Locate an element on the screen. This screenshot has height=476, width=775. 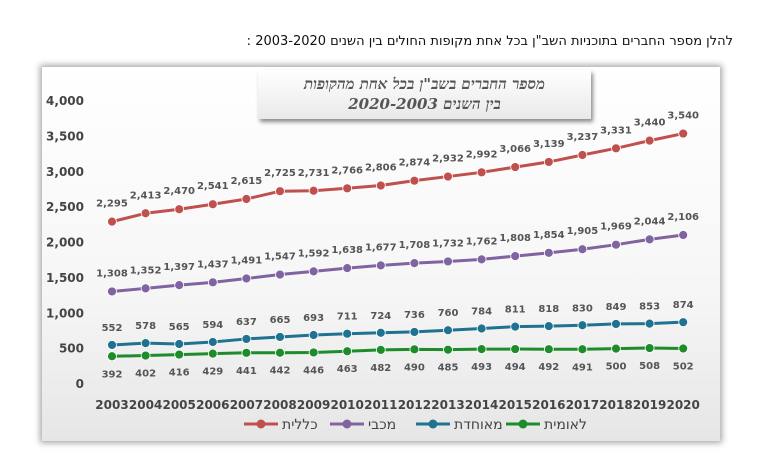
legend-label: מכבי is located at coordinates (382, 425).